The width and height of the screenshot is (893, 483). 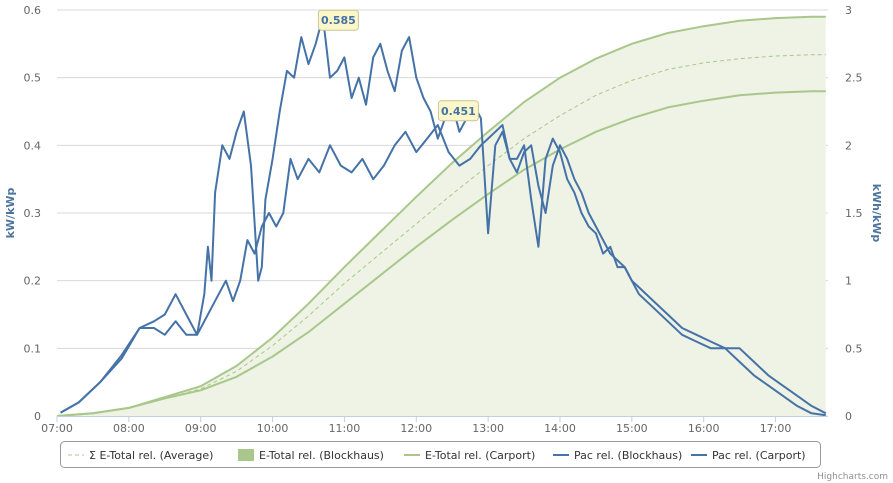 I want to click on x-tick-label: 11:00, so click(x=345, y=428).